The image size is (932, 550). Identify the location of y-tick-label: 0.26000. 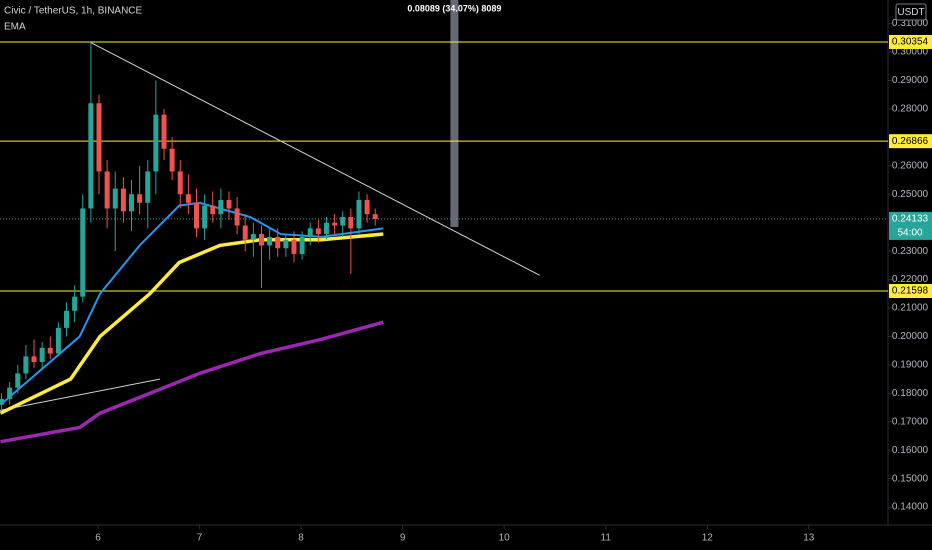
(910, 165).